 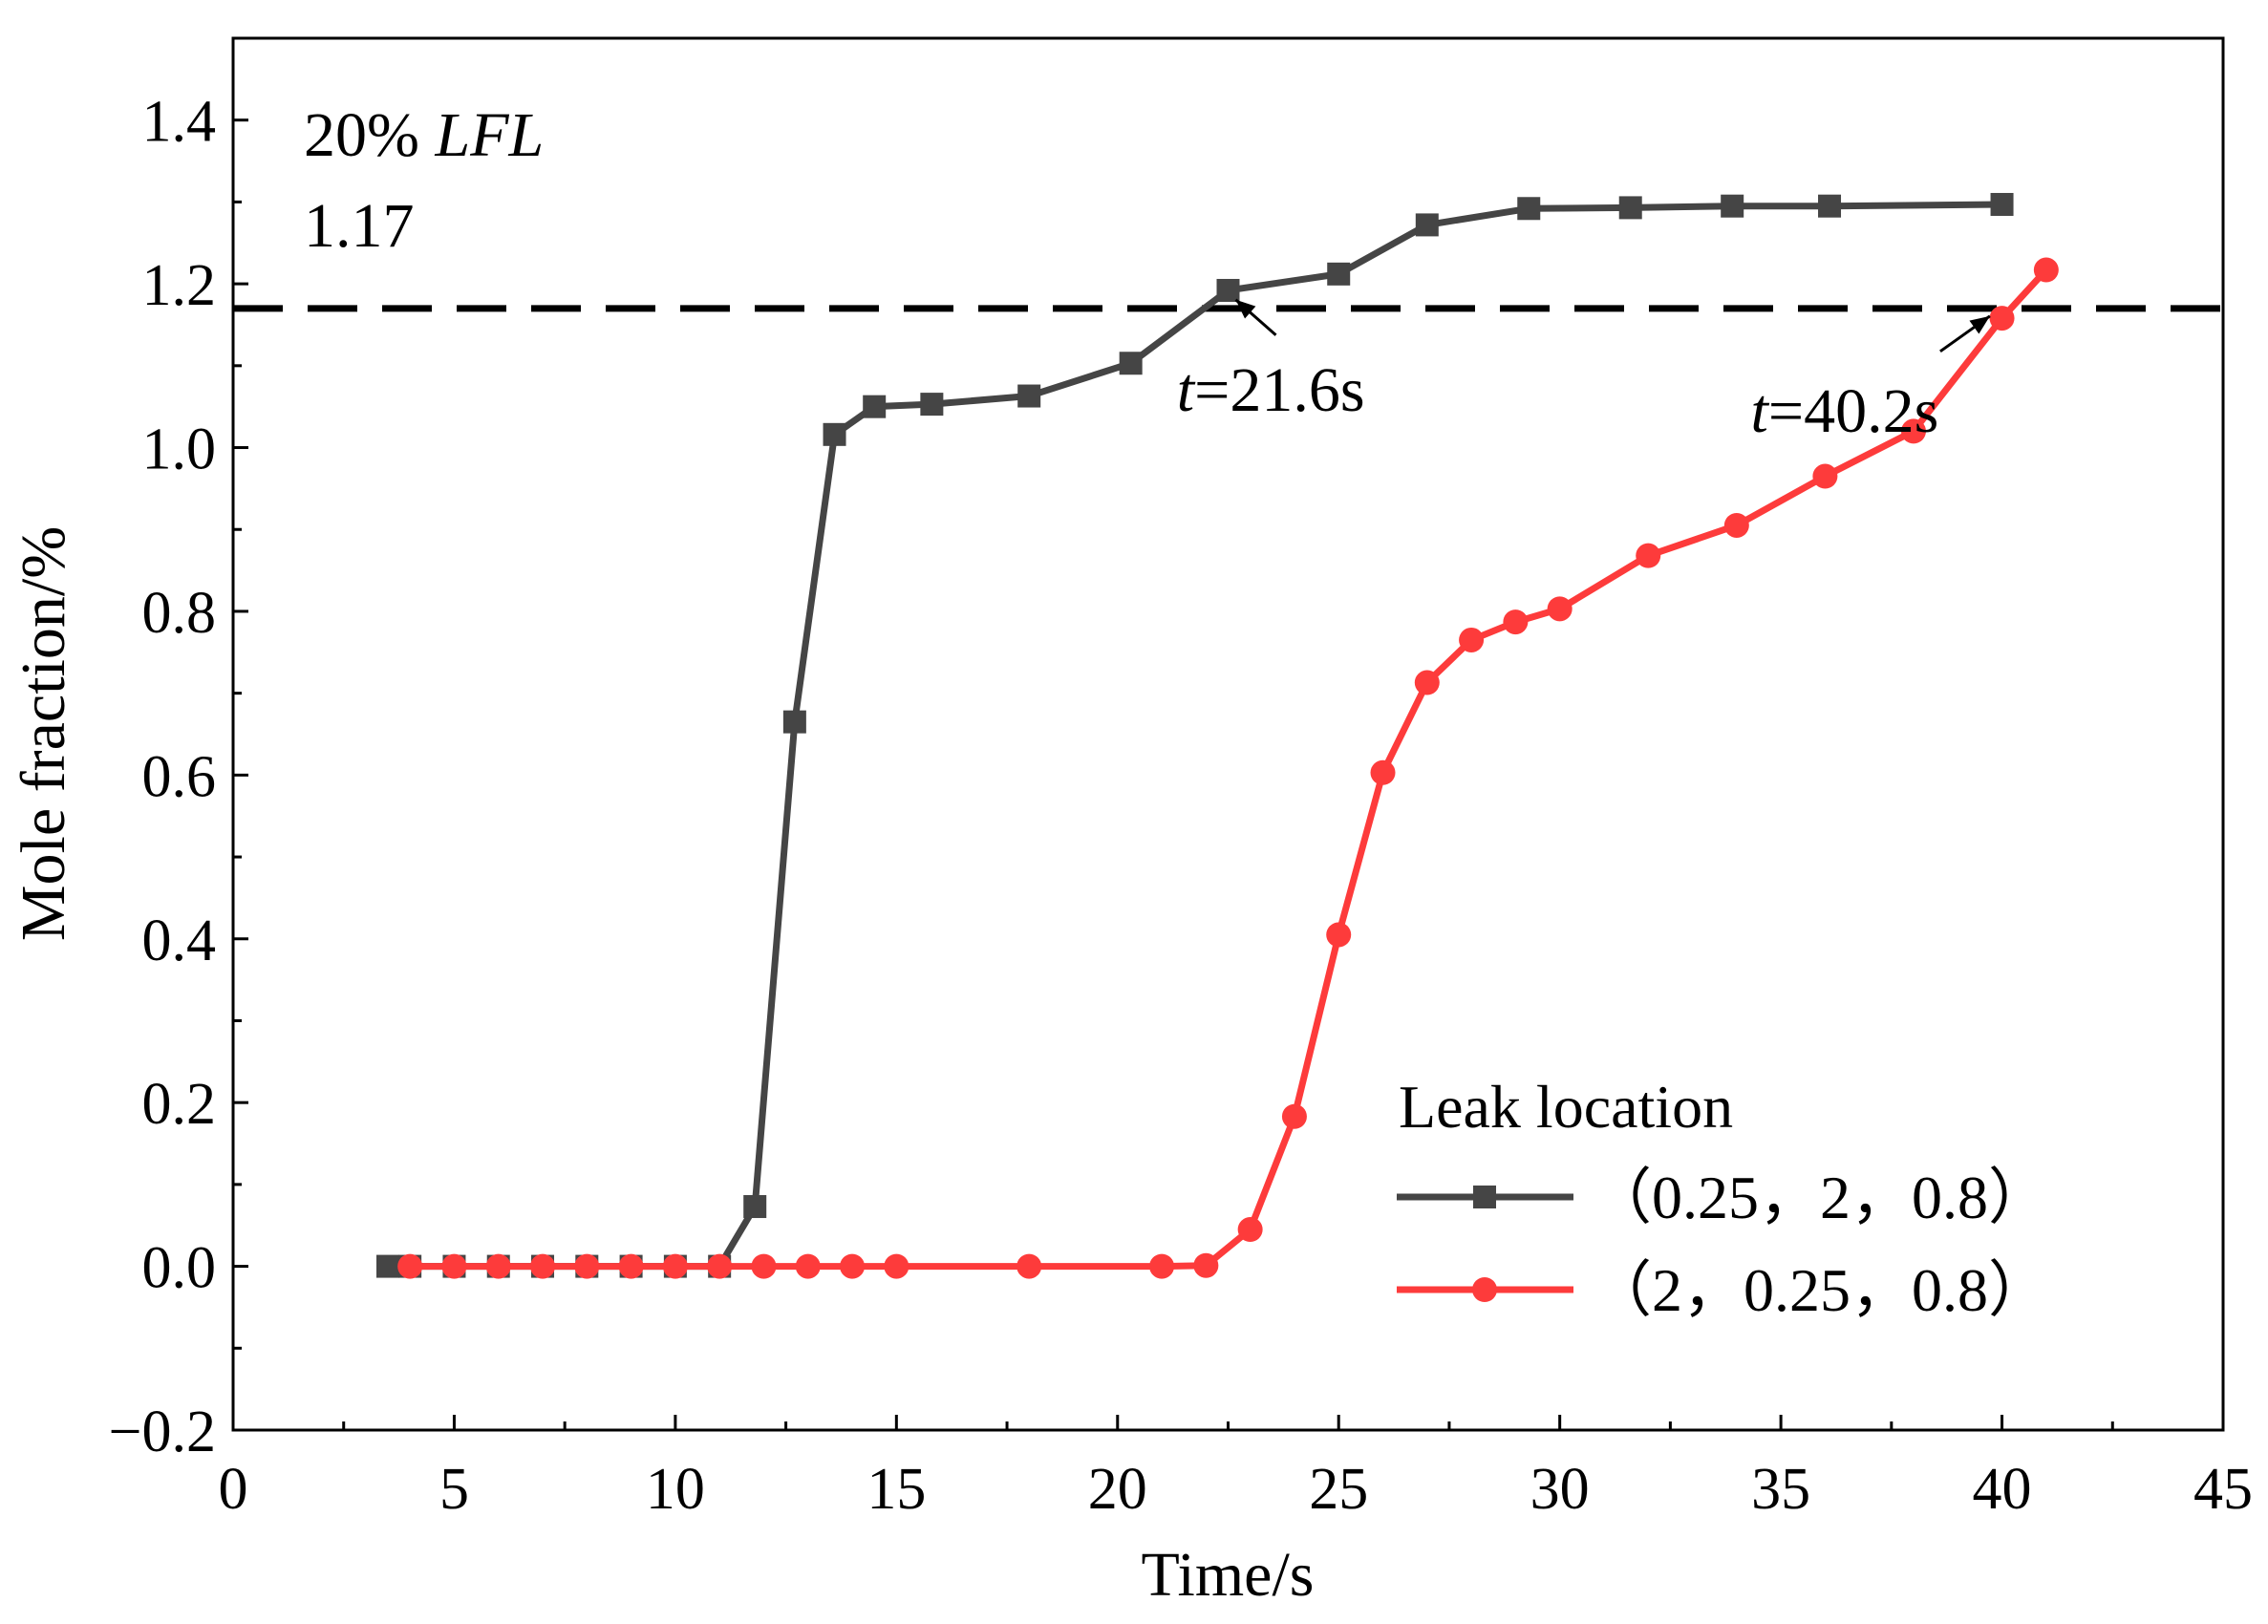 I want to click on y-tick-label: 1.4, so click(x=179, y=123).